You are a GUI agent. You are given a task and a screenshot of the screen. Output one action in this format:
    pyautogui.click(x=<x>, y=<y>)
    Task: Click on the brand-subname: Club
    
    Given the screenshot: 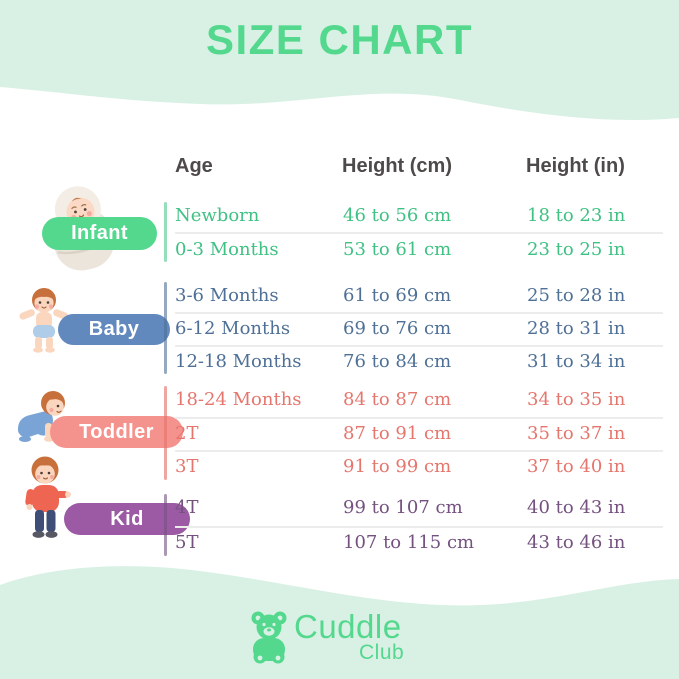 What is the action you would take?
    pyautogui.click(x=382, y=652)
    